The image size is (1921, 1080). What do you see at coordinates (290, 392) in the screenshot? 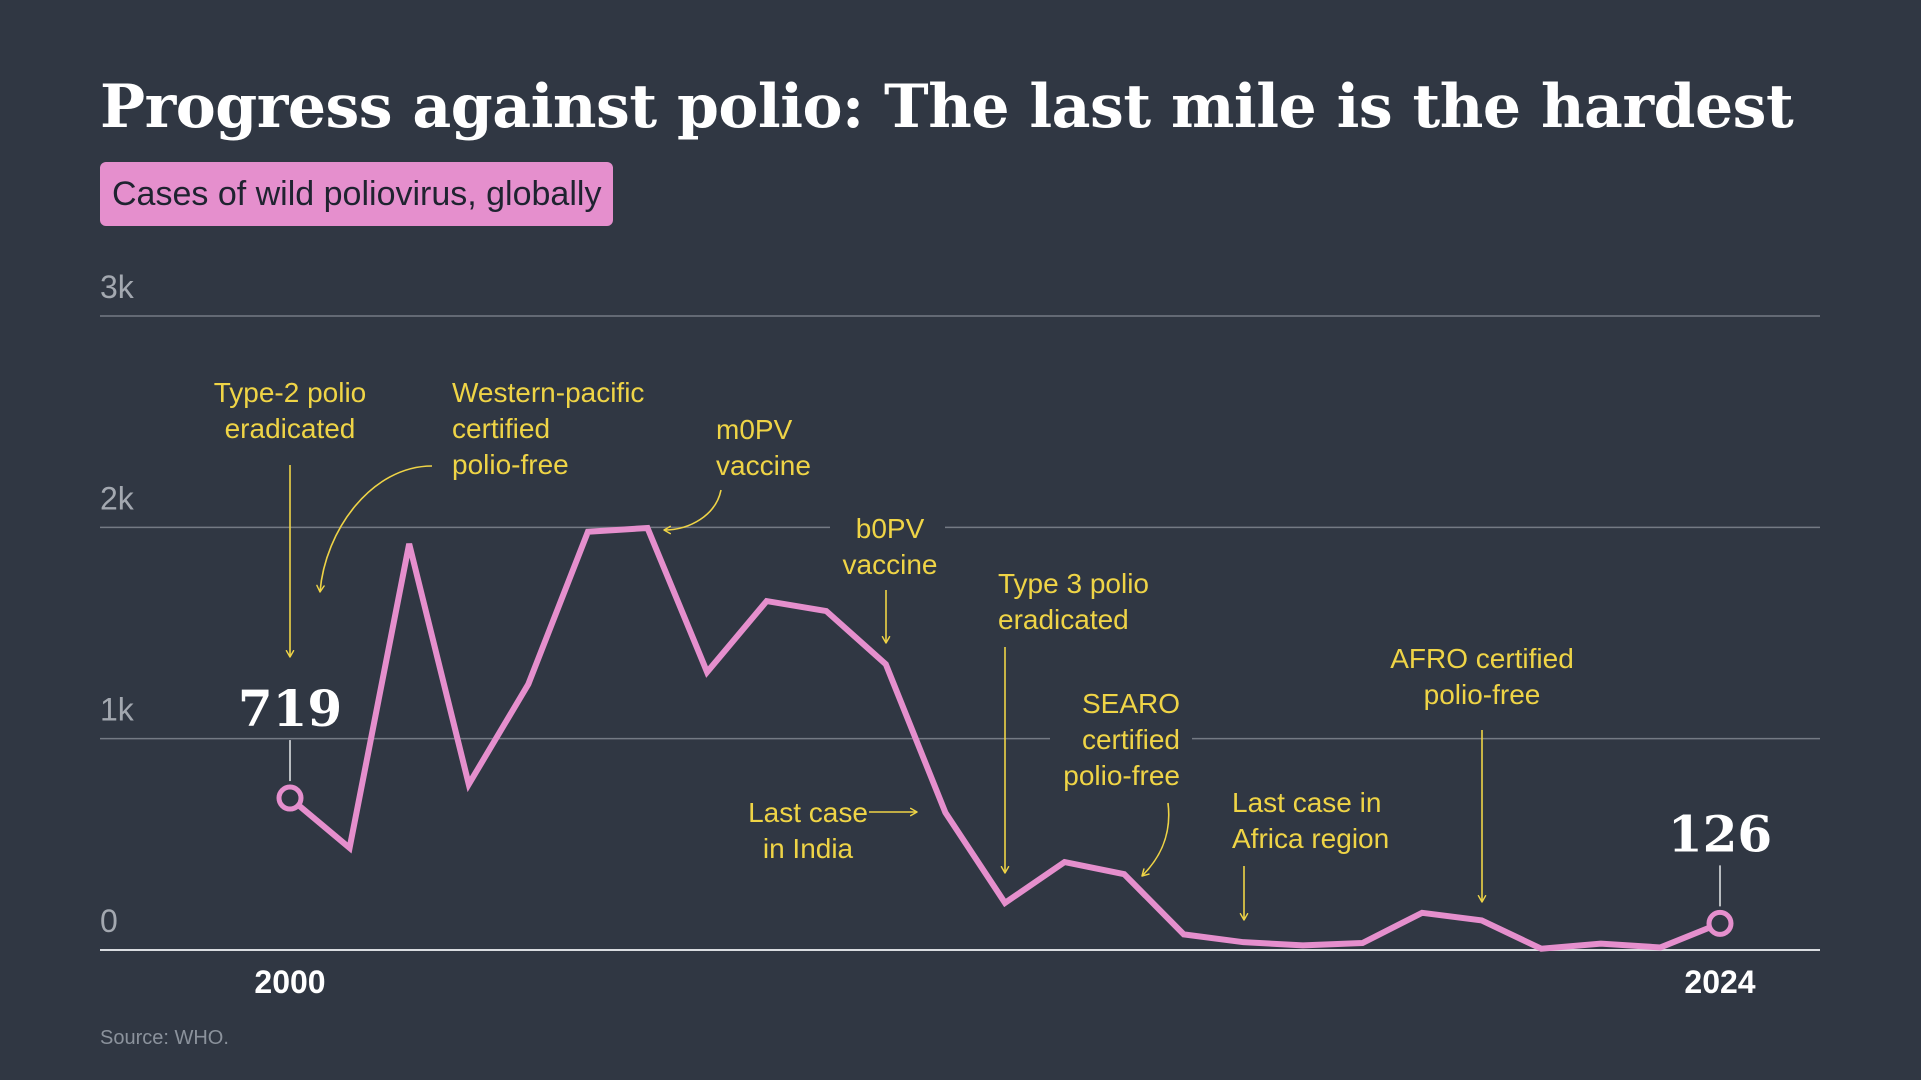
I see `annotation-line: Type-2 polio` at bounding box center [290, 392].